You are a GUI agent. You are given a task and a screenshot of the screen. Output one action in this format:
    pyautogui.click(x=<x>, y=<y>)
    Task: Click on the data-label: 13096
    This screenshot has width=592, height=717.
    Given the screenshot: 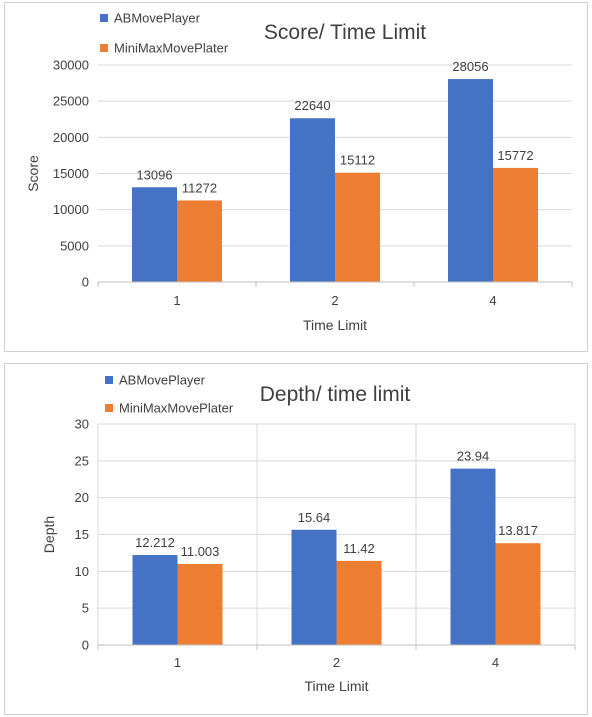 What is the action you would take?
    pyautogui.click(x=154, y=174)
    